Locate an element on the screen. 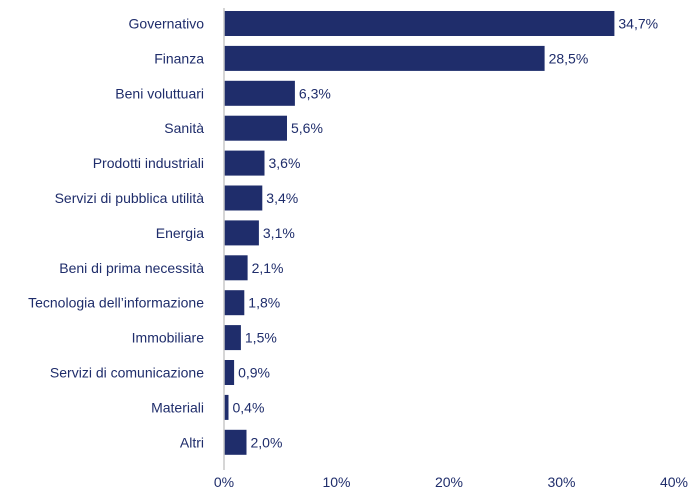 Image resolution: width=692 pixels, height=498 pixels. value-label: 0,4% is located at coordinates (249, 407).